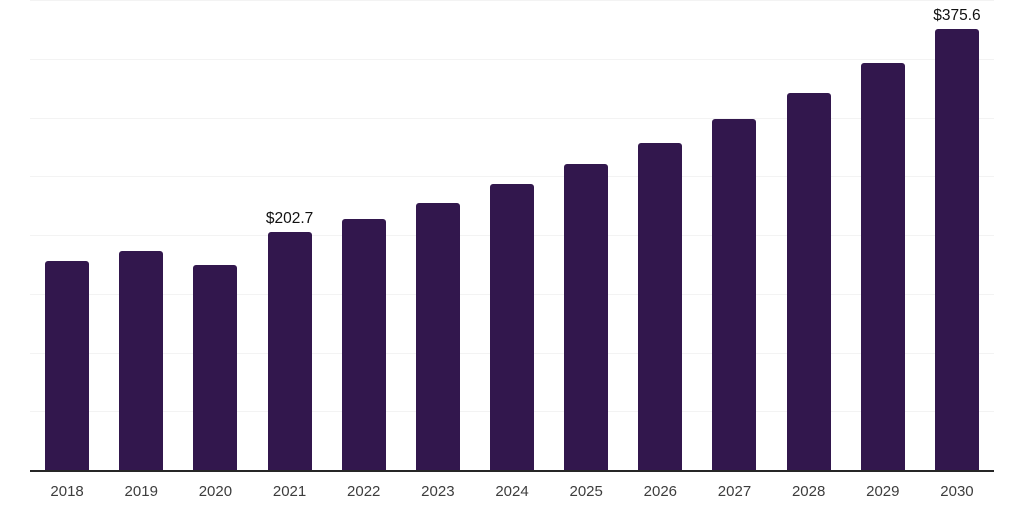 Image resolution: width=1024 pixels, height=512 pixels. I want to click on bar-column-2018, so click(67, 235).